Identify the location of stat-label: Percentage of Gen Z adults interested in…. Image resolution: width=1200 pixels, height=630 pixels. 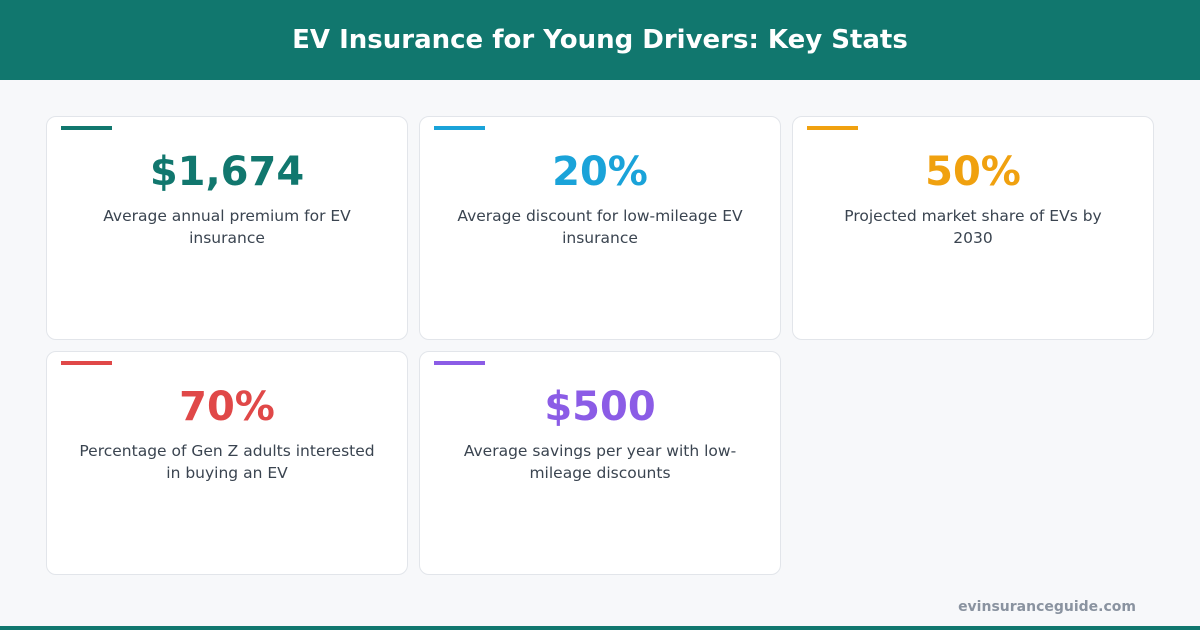
(227, 462).